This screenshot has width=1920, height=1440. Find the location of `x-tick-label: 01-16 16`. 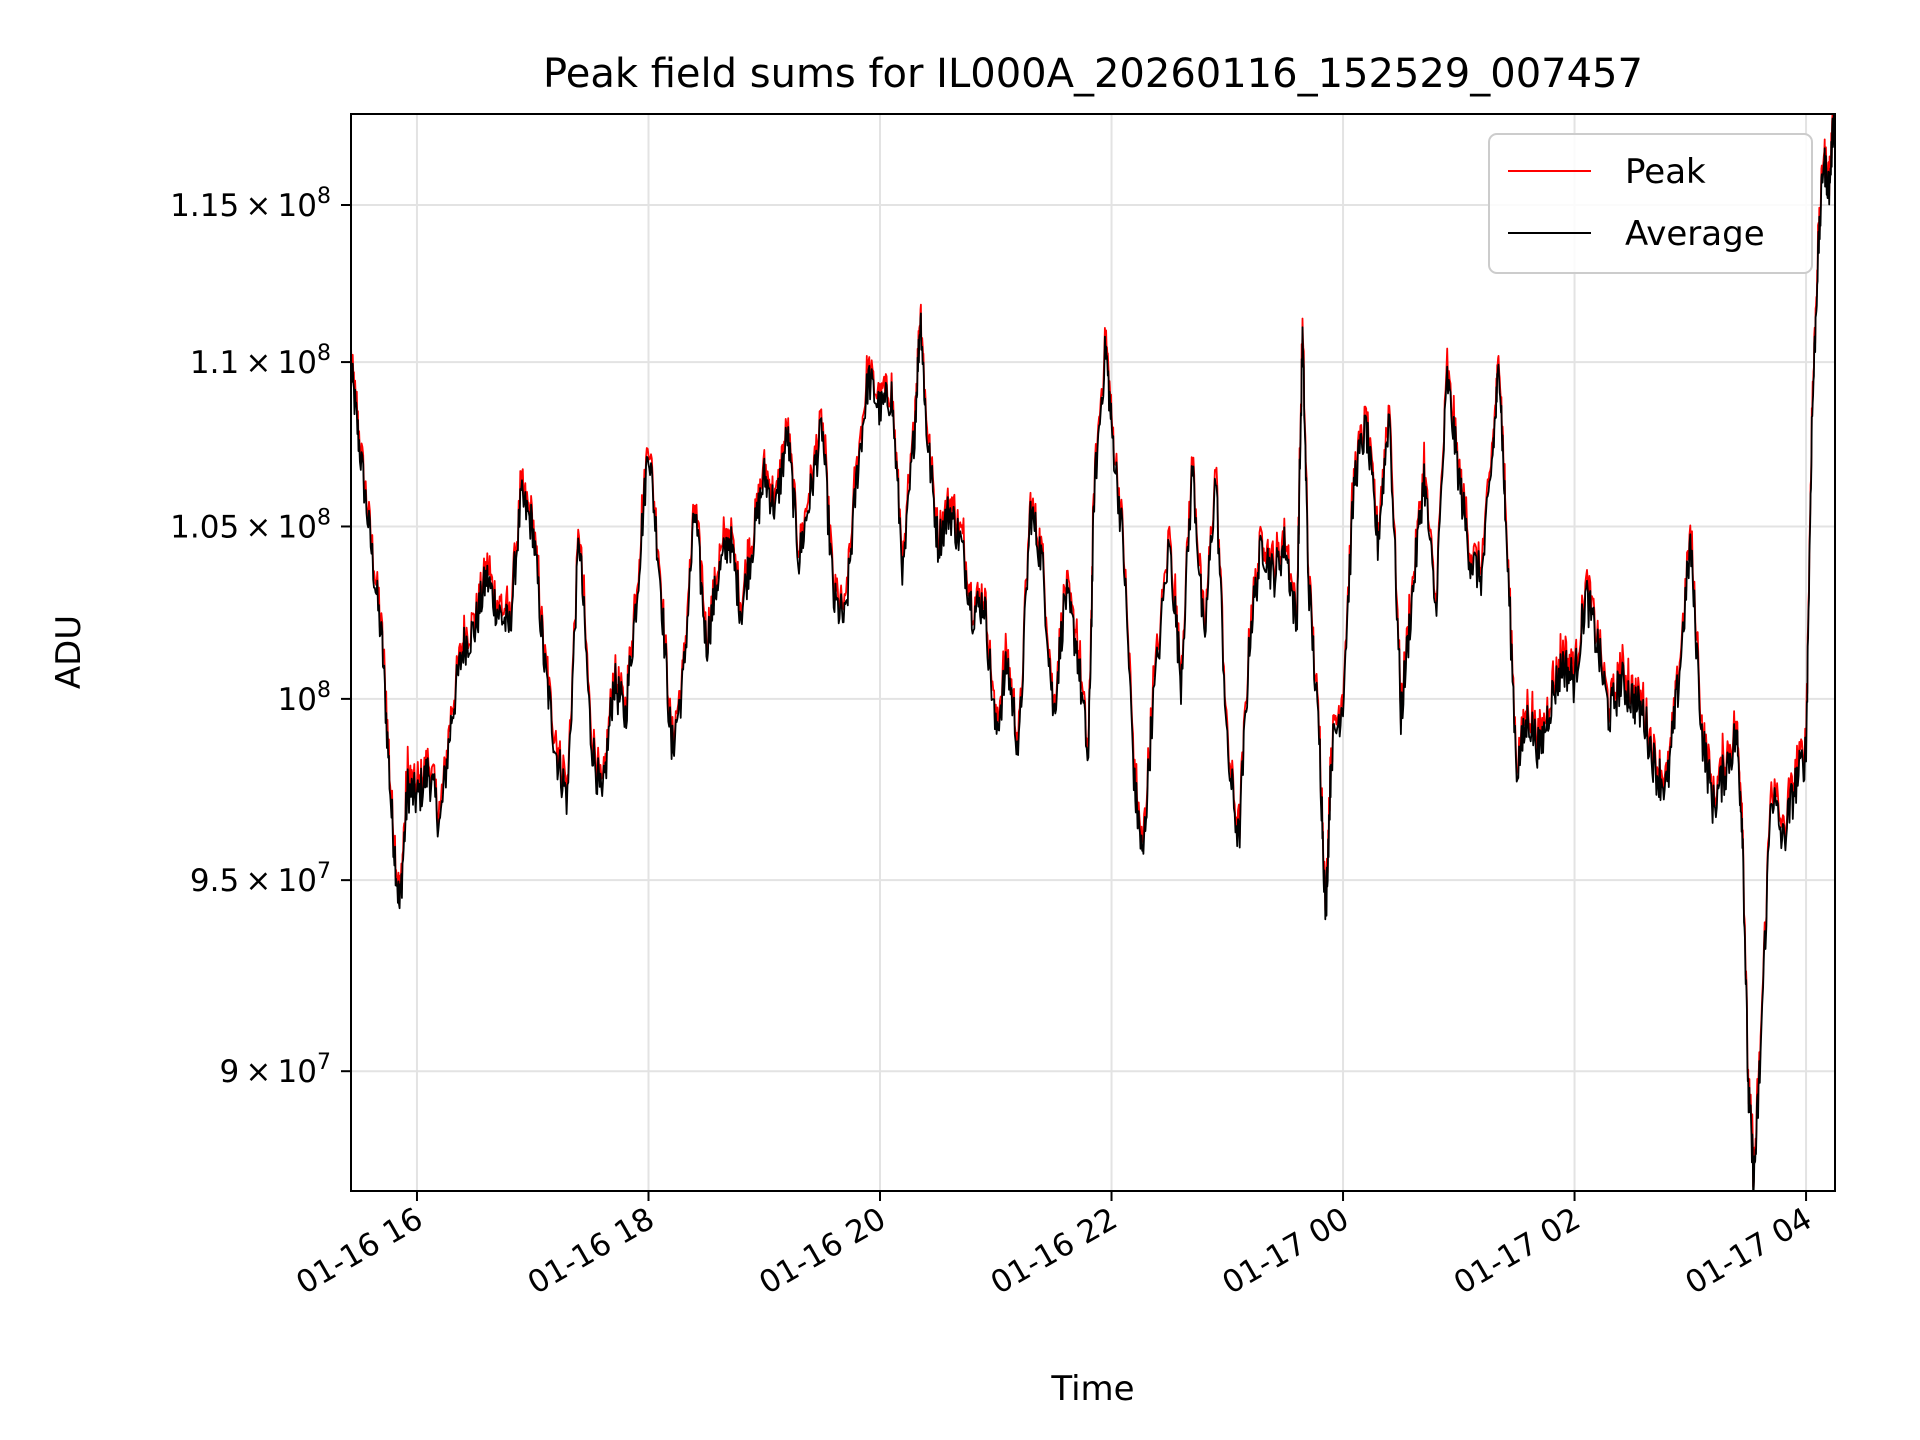

x-tick-label: 01-16 16 is located at coordinates (359, 1251).